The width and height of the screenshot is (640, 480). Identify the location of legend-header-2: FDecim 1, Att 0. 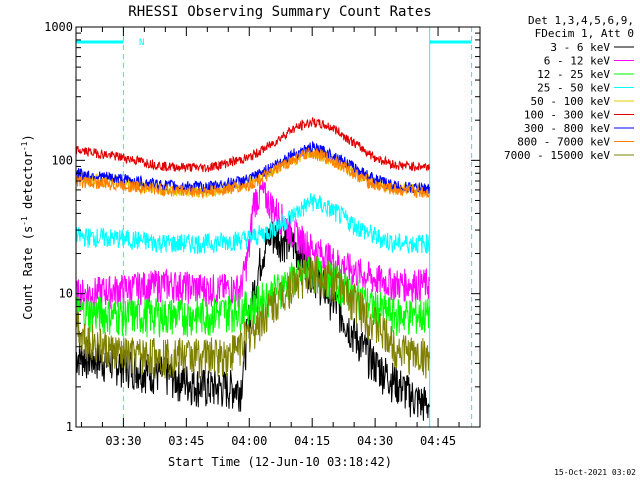
(584, 33).